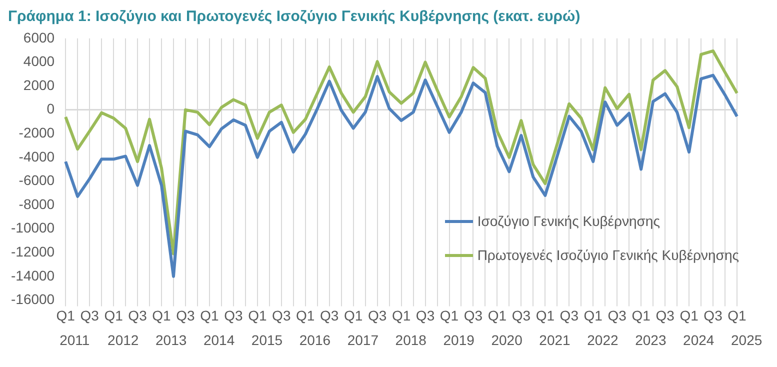  Describe the element at coordinates (219, 340) in the screenshot. I see `text: 2014` at that location.